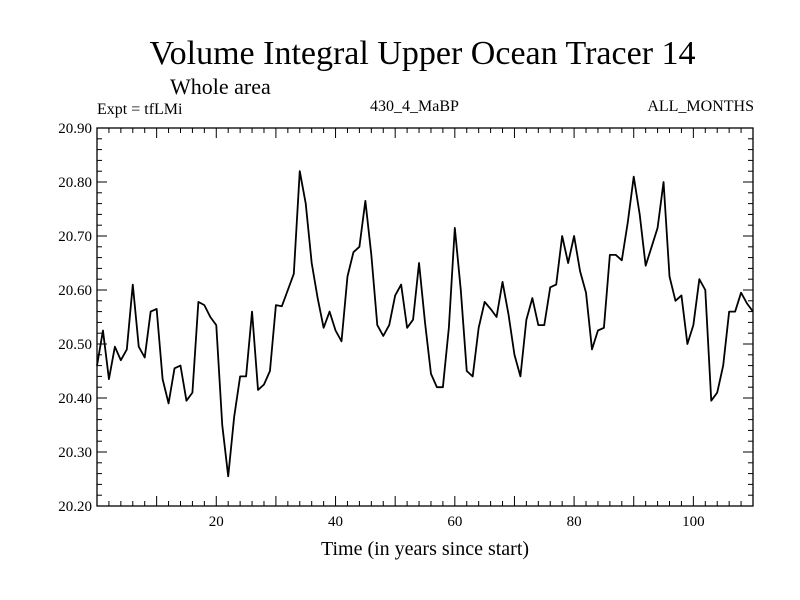  I want to click on y-tick-label: 20.60, so click(75, 291).